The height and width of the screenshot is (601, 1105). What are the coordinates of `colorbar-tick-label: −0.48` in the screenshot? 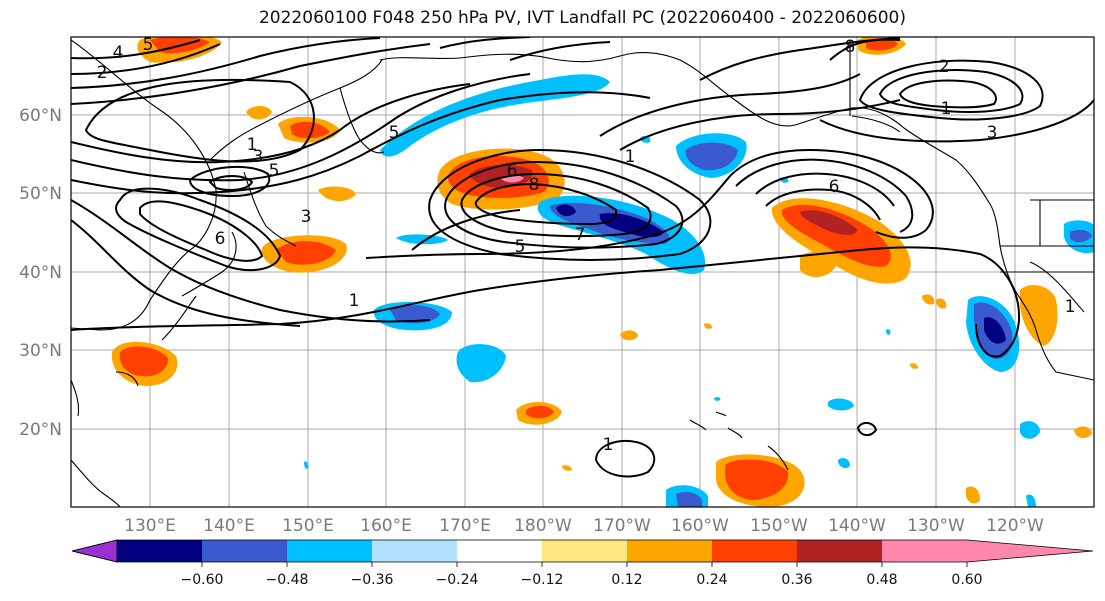 It's located at (287, 580).